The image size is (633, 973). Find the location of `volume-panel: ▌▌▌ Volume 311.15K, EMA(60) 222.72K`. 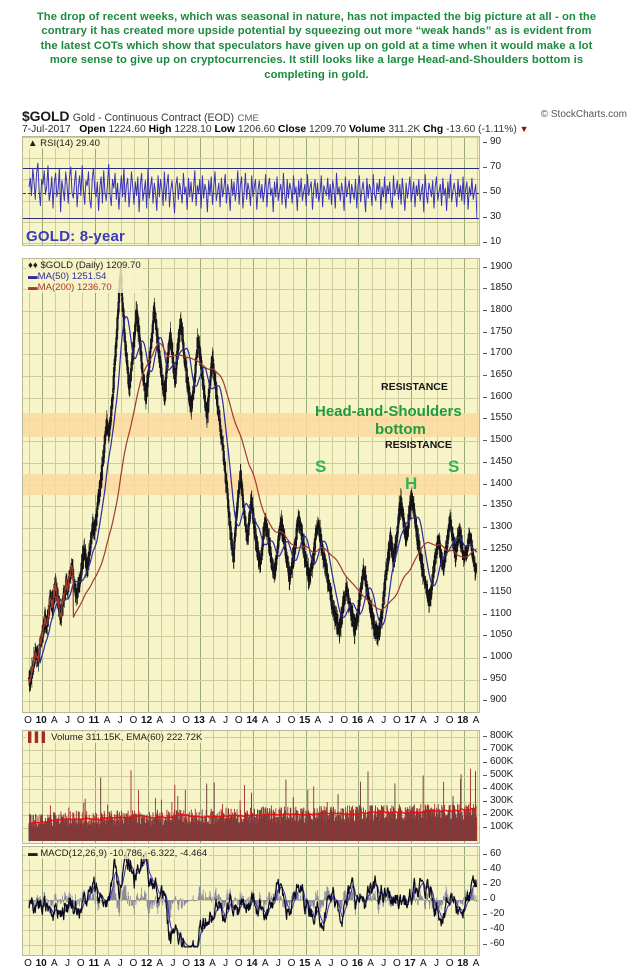

volume-panel: ▌▌▌ Volume 311.15K, EMA(60) 222.72K is located at coordinates (251, 787).